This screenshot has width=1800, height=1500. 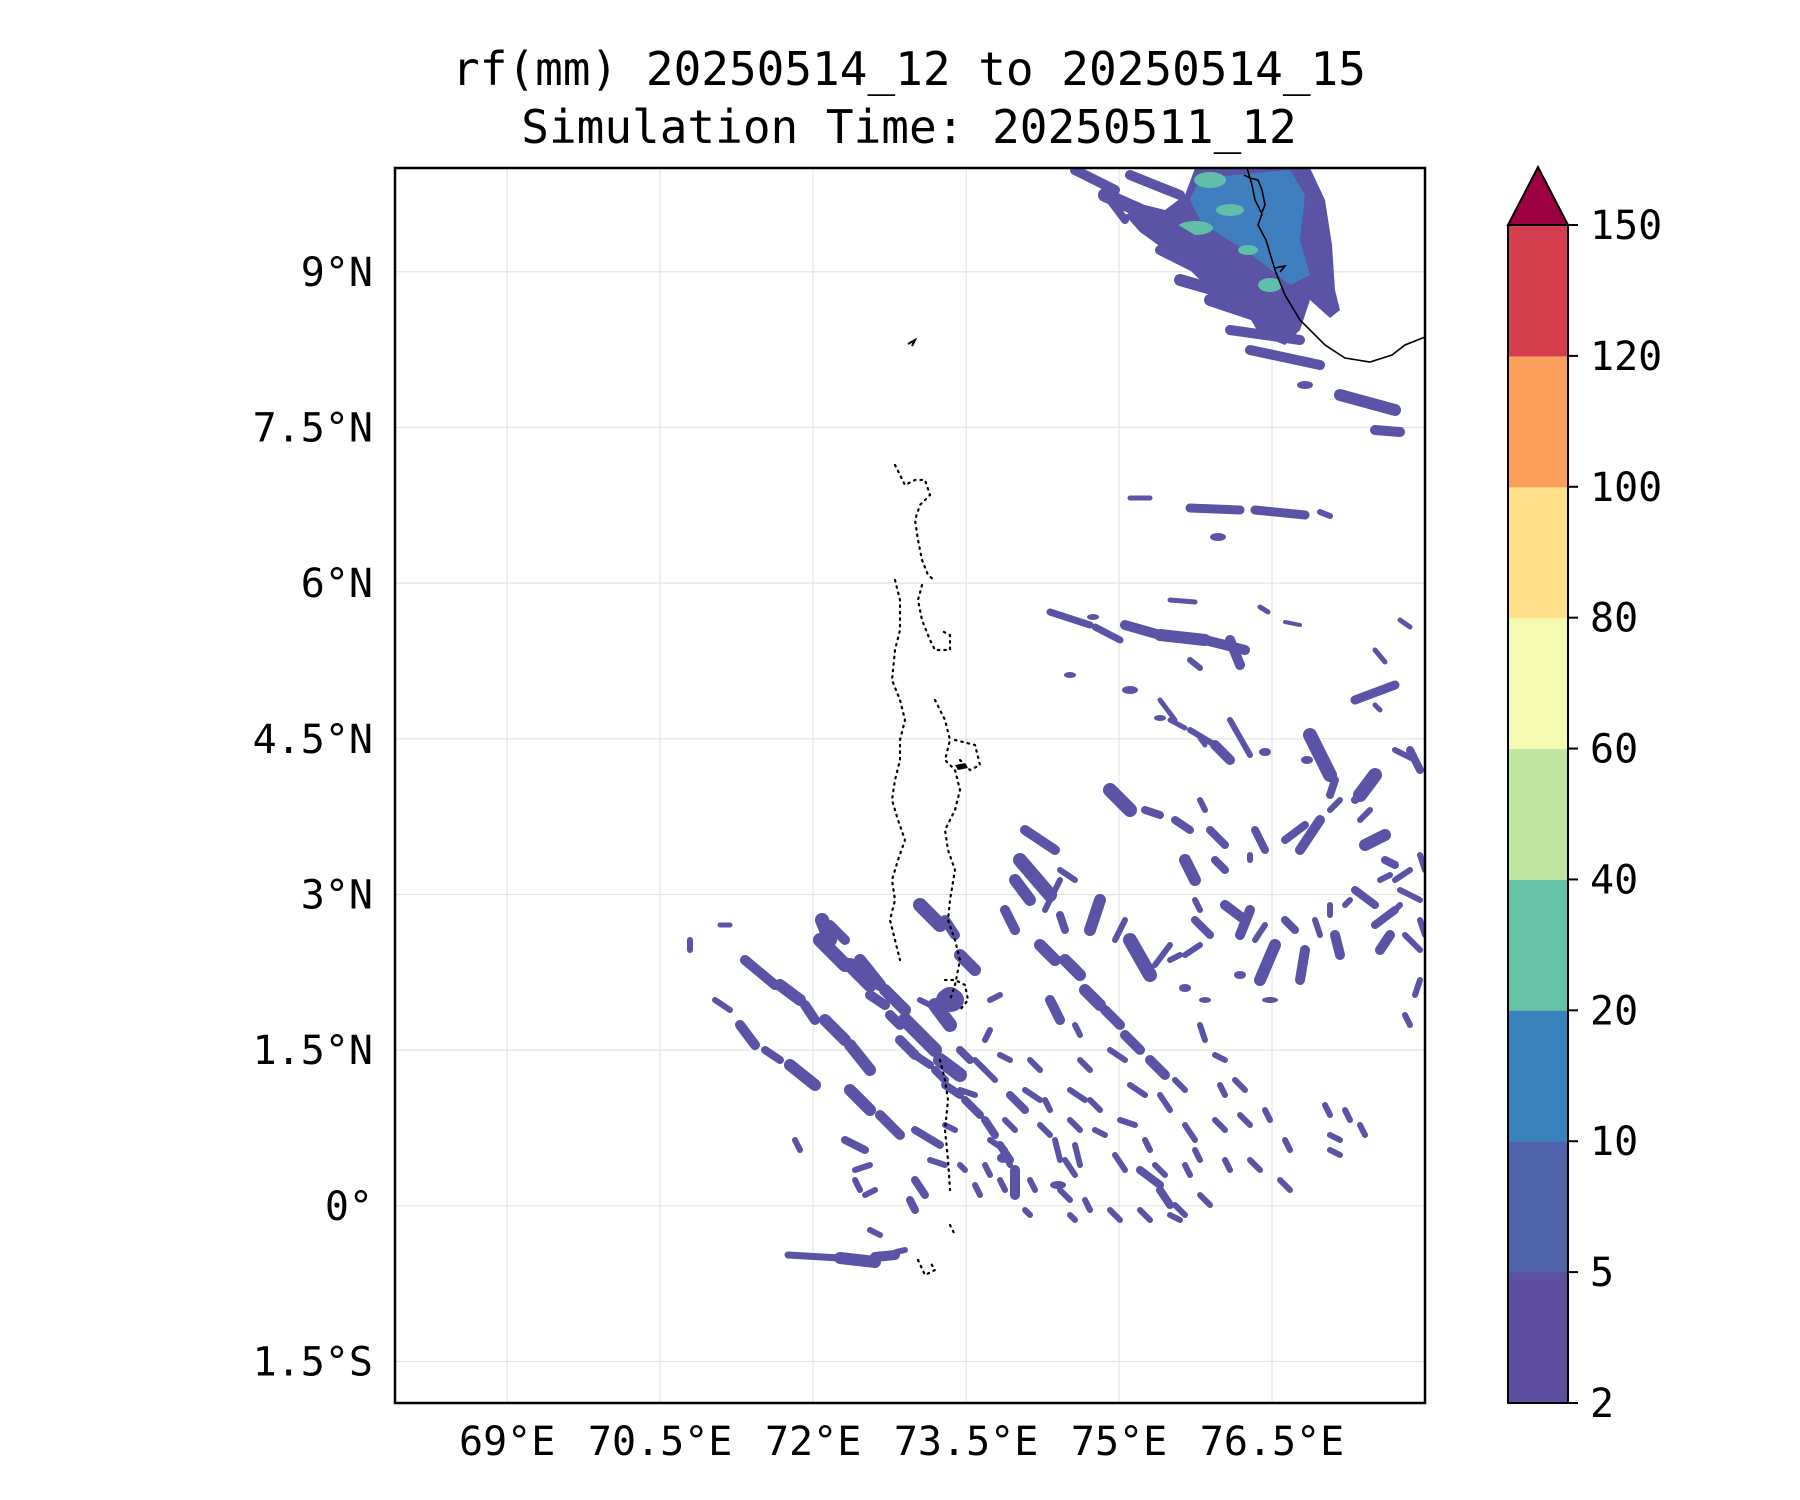 What do you see at coordinates (1584, 795) in the screenshot?
I see `colorbar: 2 5 10 20 40 60 80 100 120 150` at bounding box center [1584, 795].